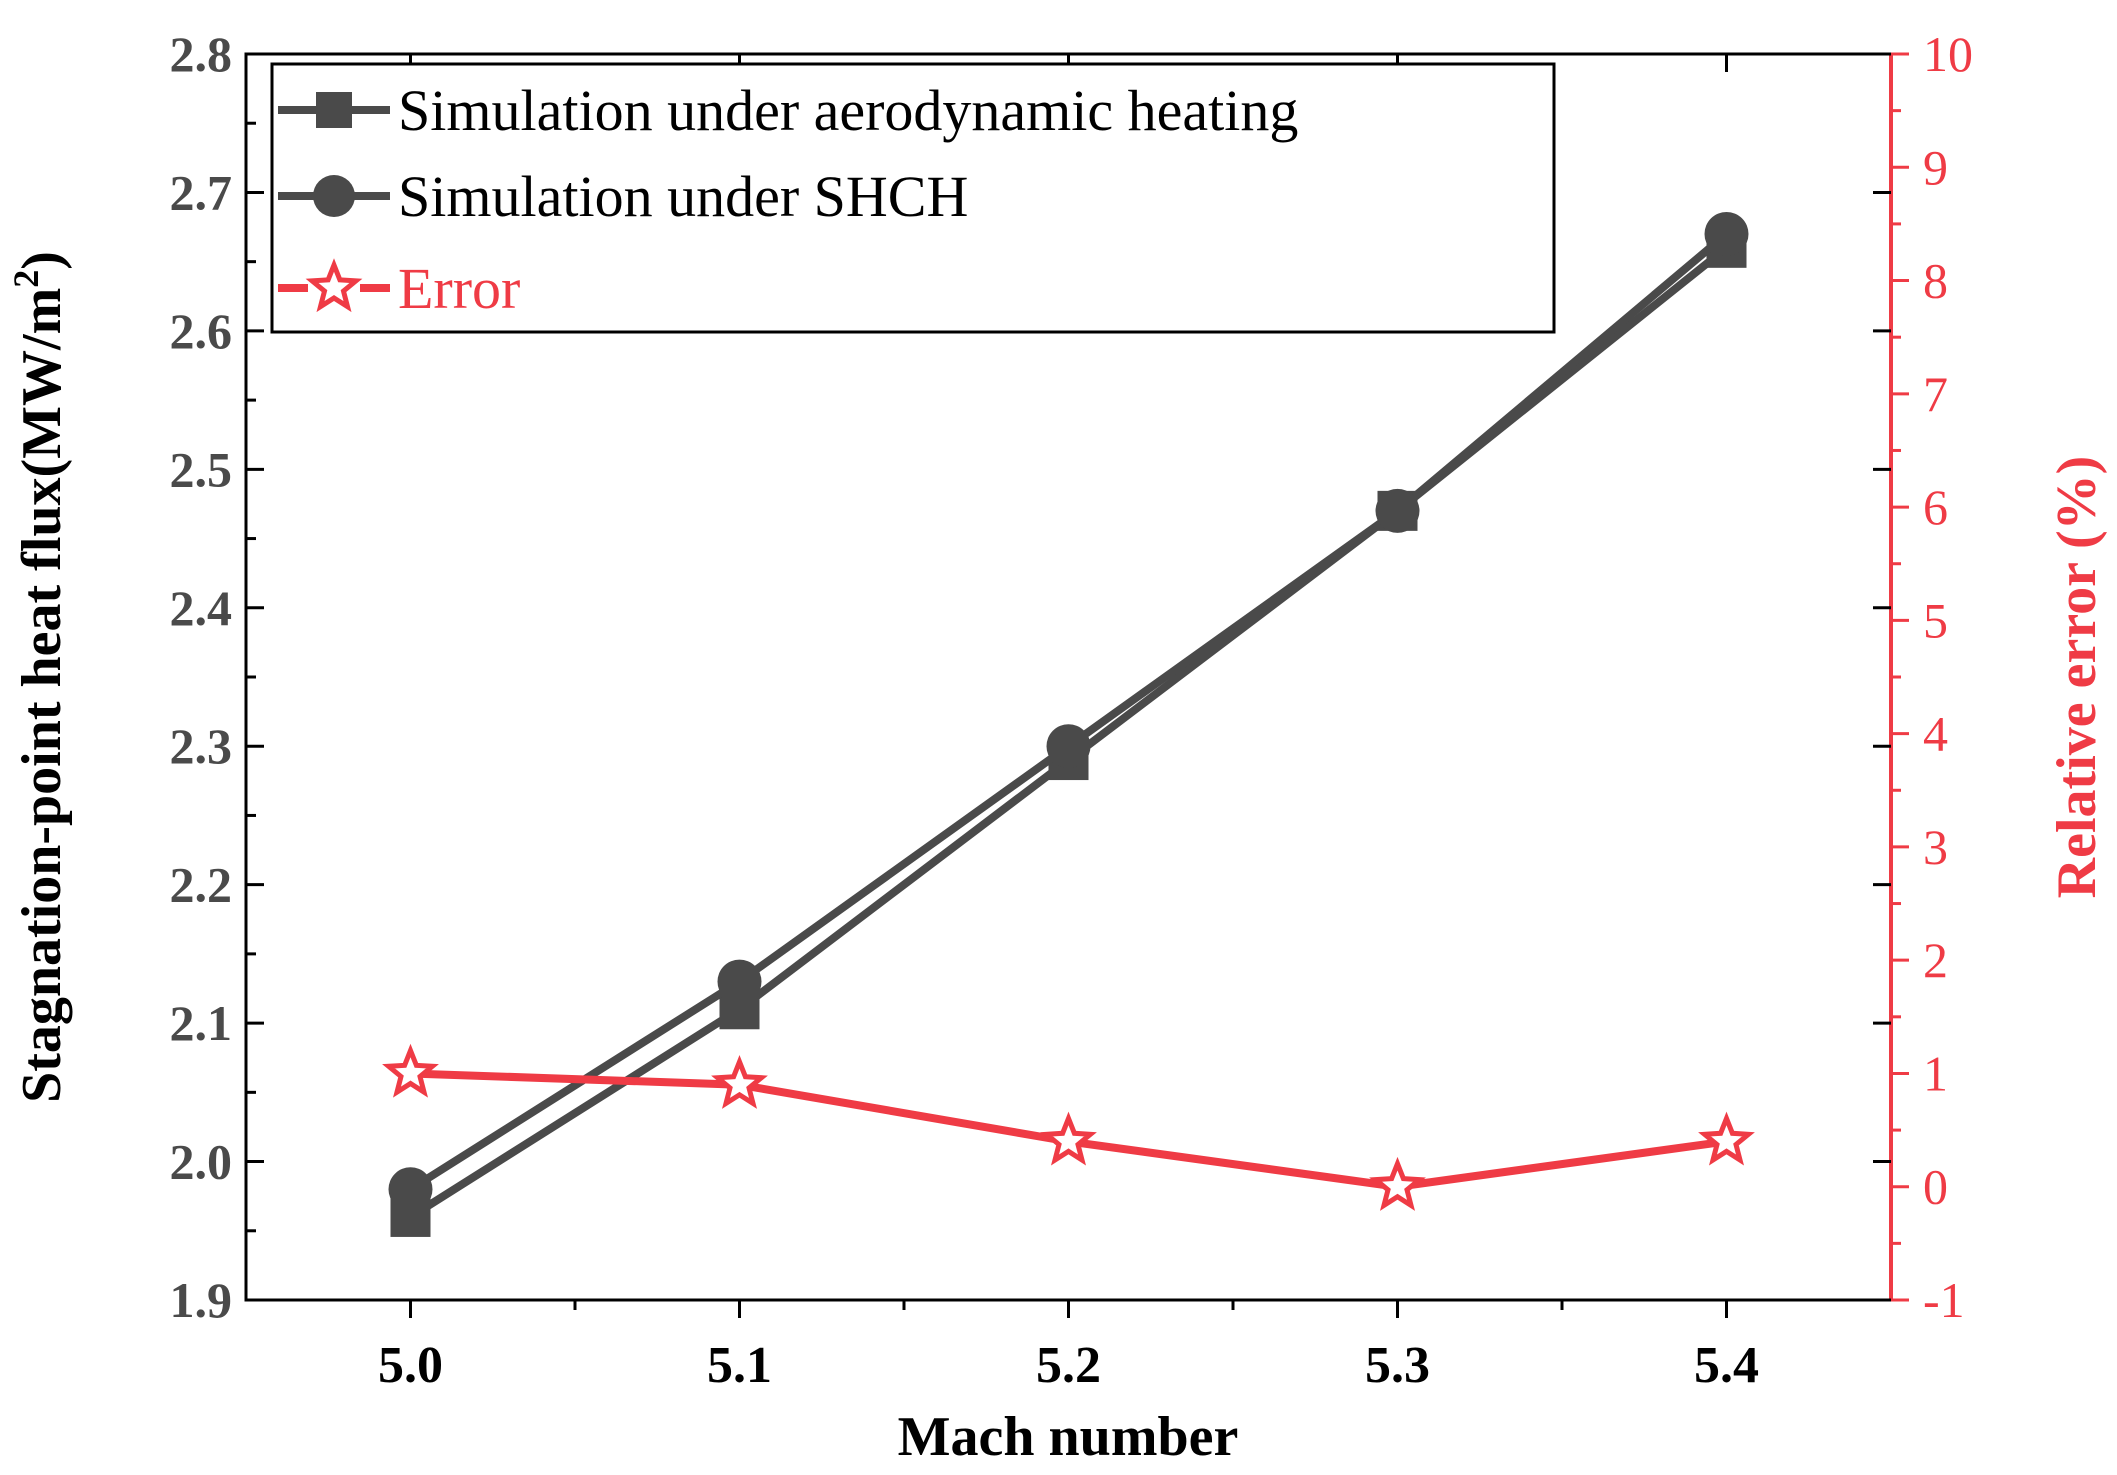 The image size is (2117, 1475). What do you see at coordinates (201, 1023) in the screenshot?
I see `left-tick-label: 2.1` at bounding box center [201, 1023].